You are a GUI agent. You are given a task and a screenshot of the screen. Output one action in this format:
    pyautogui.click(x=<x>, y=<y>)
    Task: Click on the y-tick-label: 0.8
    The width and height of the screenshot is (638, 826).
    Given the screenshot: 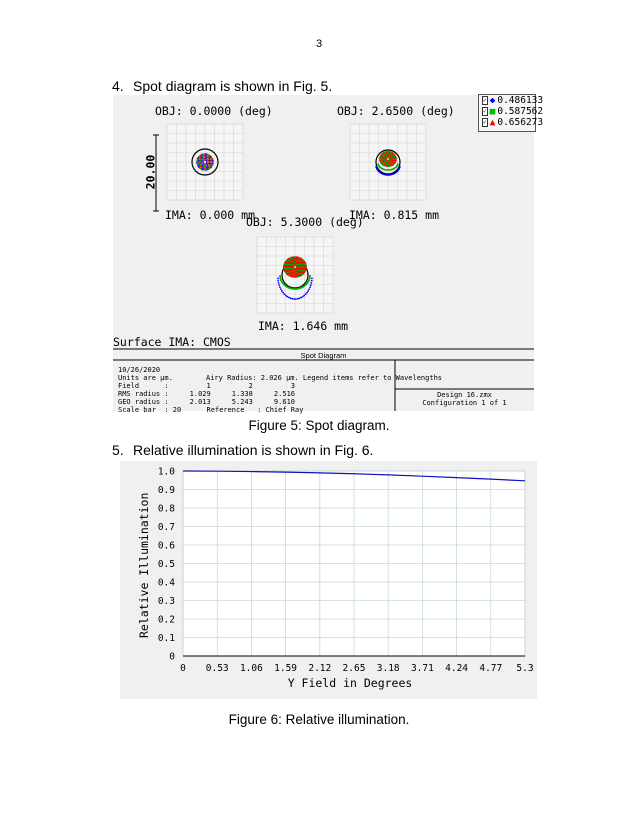 What is the action you would take?
    pyautogui.click(x=166, y=509)
    